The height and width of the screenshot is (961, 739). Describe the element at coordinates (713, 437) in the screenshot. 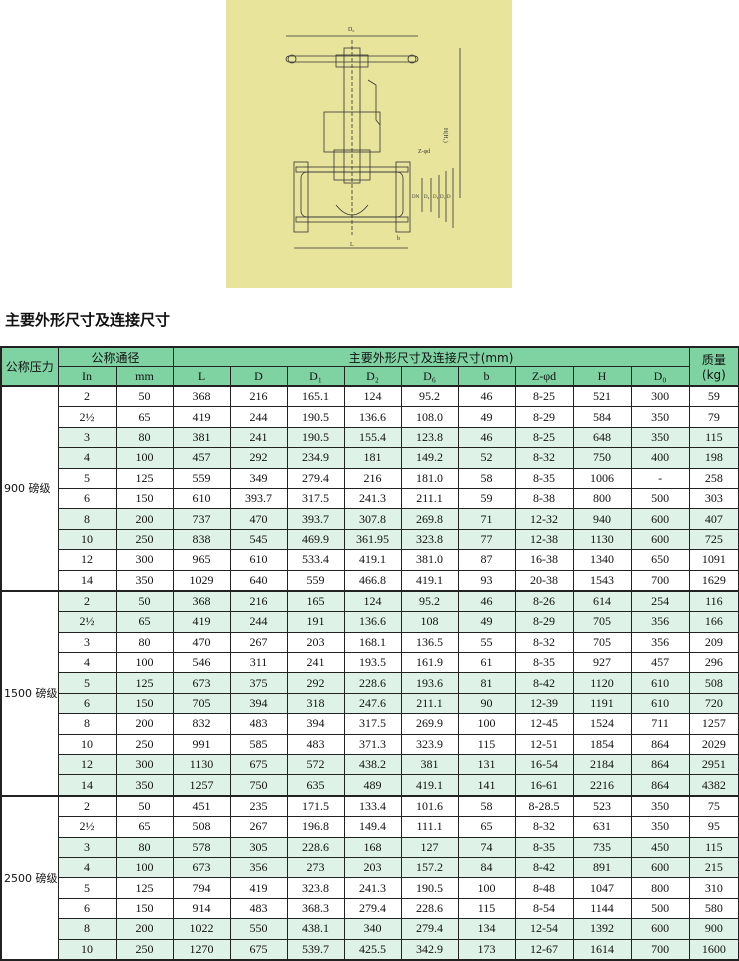

I see `table-cell: 115` at that location.